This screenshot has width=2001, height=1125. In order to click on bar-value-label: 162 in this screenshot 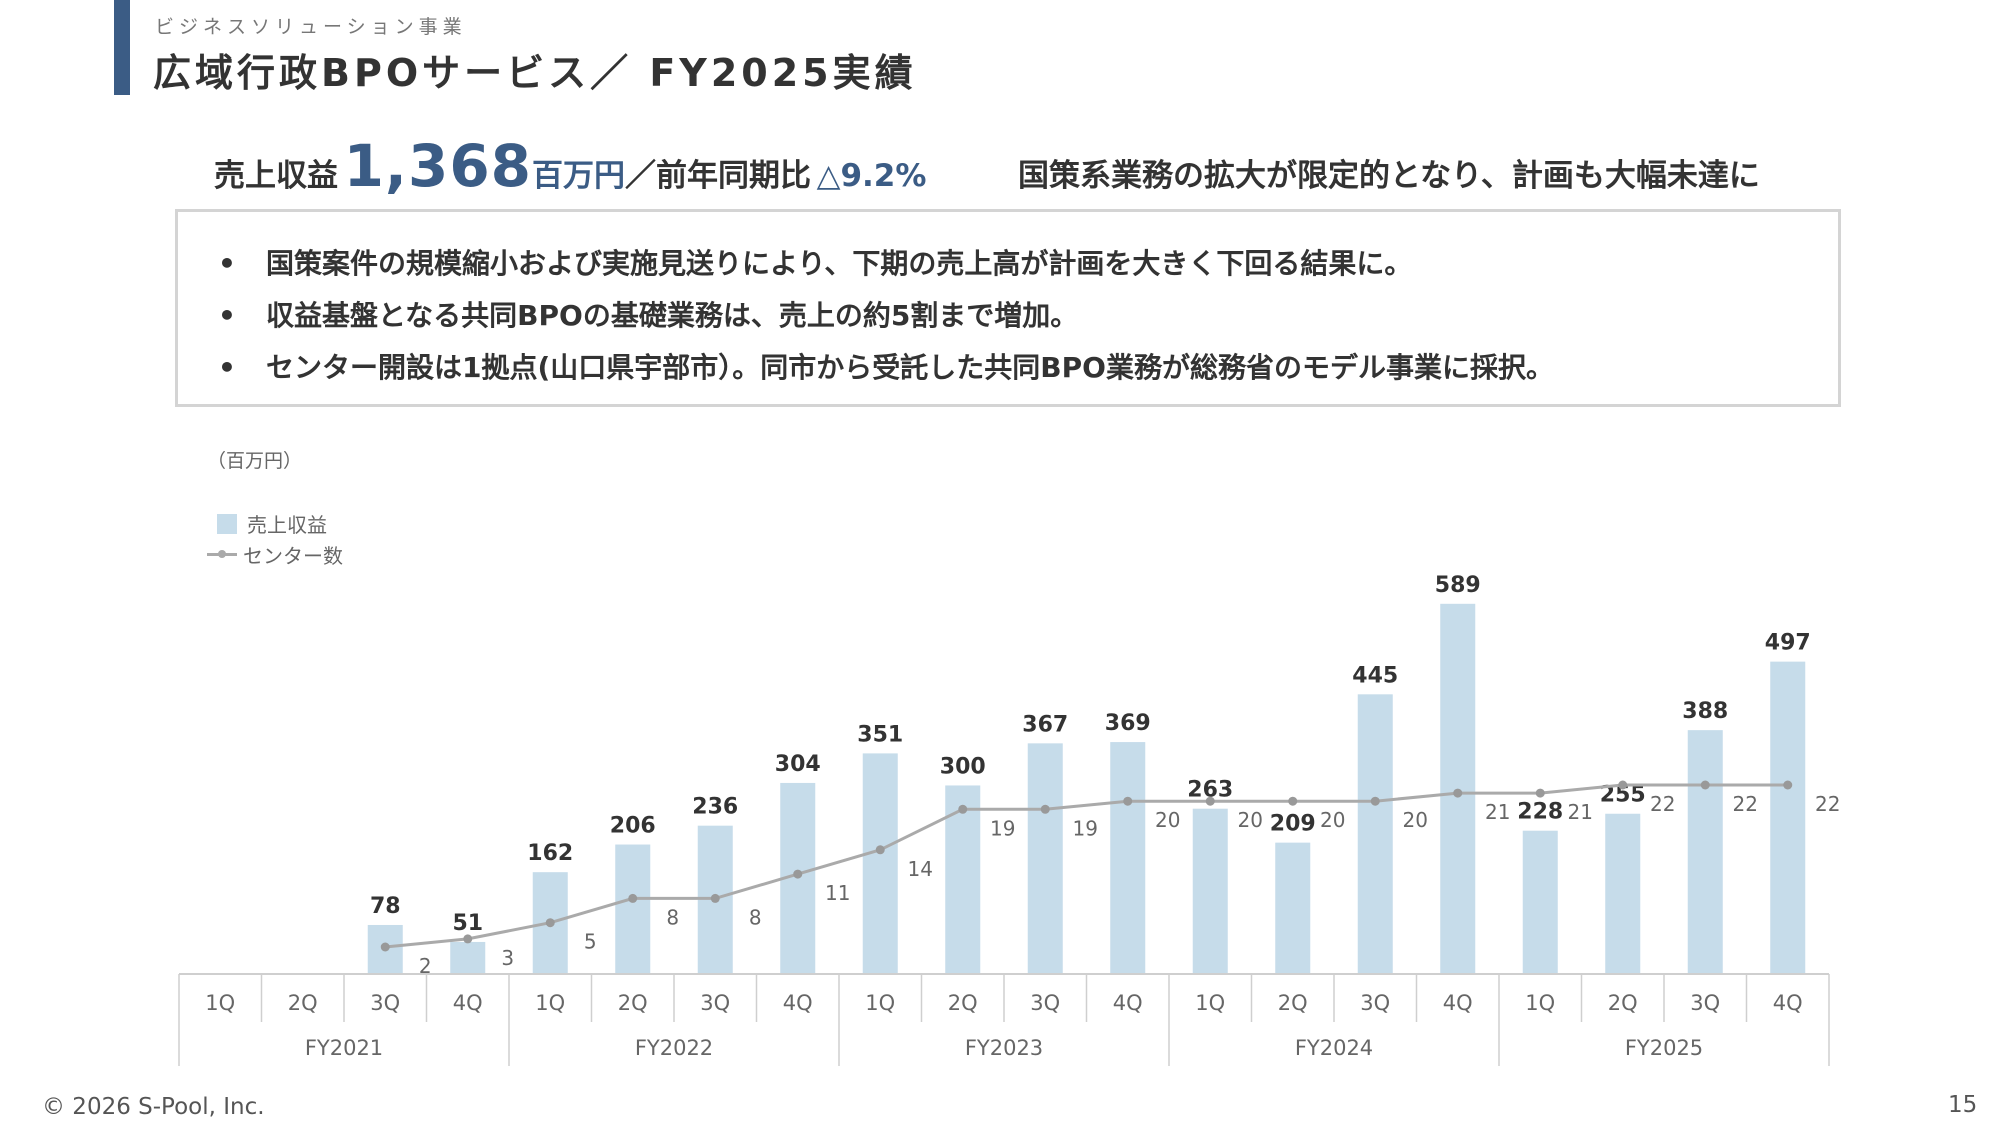, I will do `click(550, 853)`.